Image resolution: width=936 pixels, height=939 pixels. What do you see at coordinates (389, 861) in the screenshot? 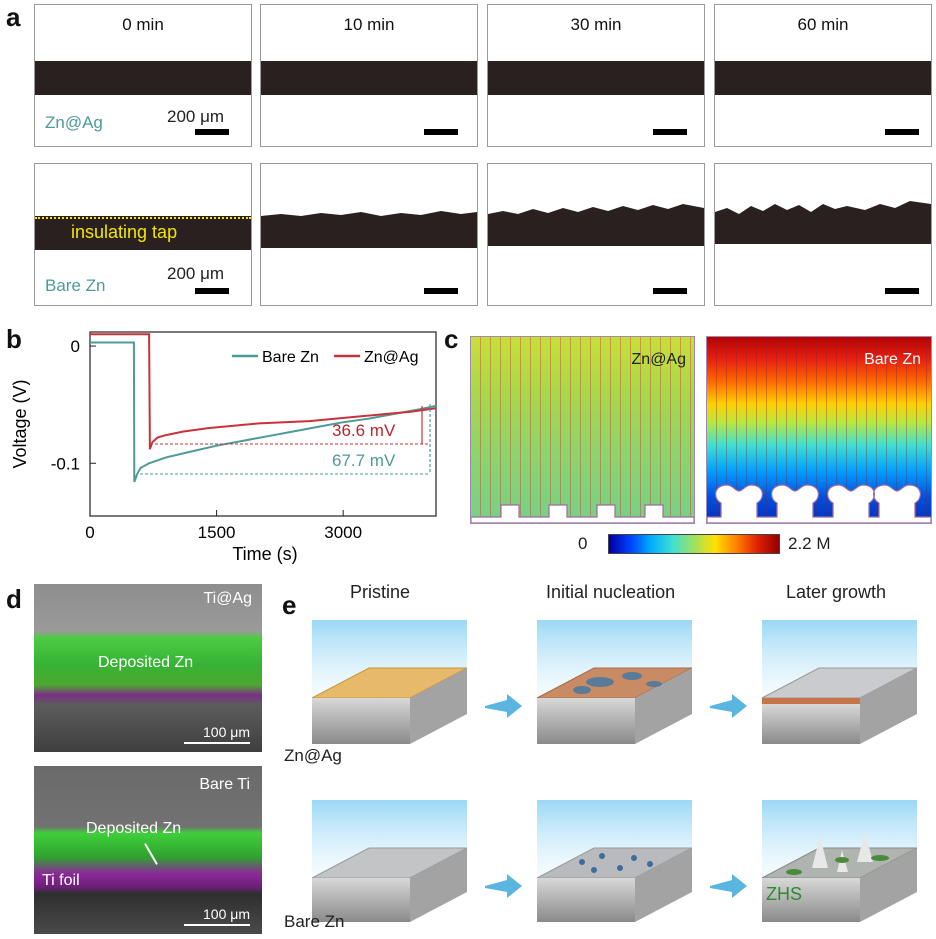
I see `box-bare-zn-pristine` at bounding box center [389, 861].